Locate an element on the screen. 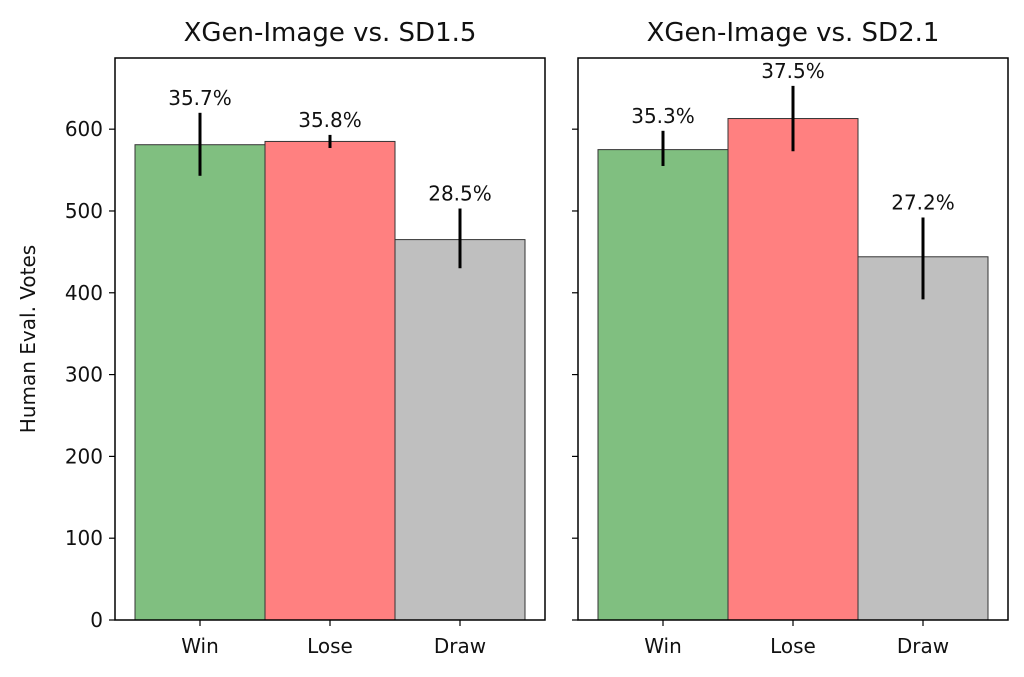 The height and width of the screenshot is (677, 1024). y-tick-label: 400 is located at coordinates (84, 293).